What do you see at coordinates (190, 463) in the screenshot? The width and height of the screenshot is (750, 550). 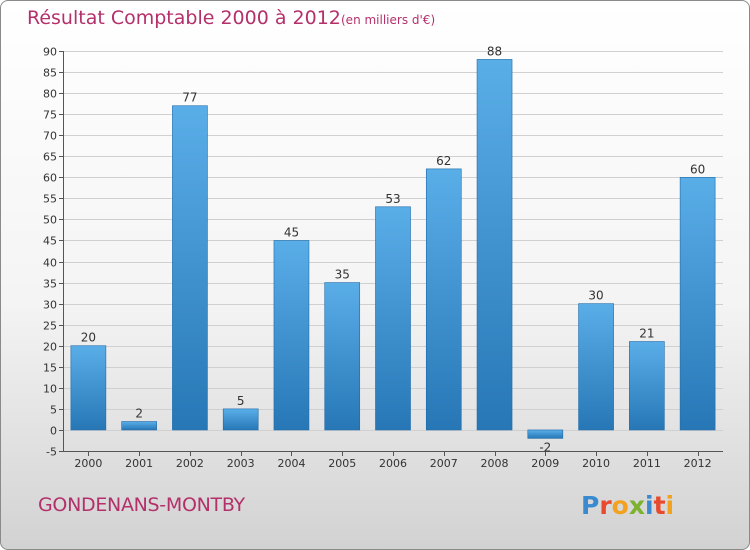 I see `x-tick-label: 2002` at bounding box center [190, 463].